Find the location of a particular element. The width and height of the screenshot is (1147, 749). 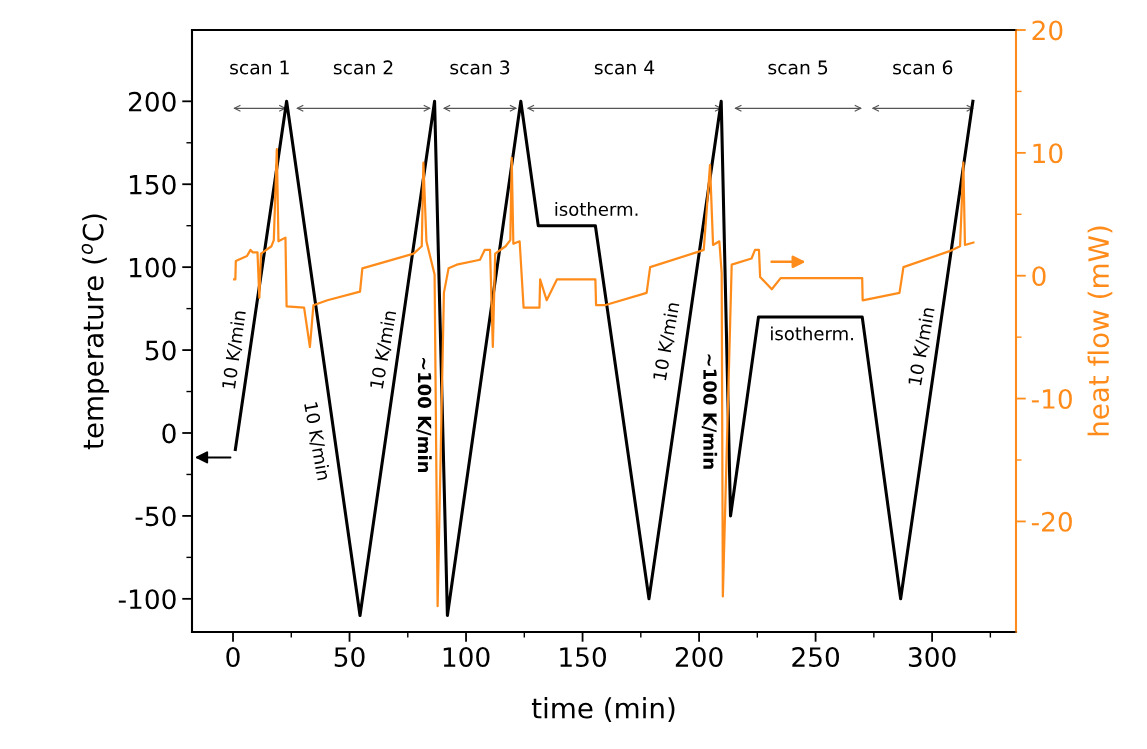

y-tick-label: -100 is located at coordinates (147, 599).